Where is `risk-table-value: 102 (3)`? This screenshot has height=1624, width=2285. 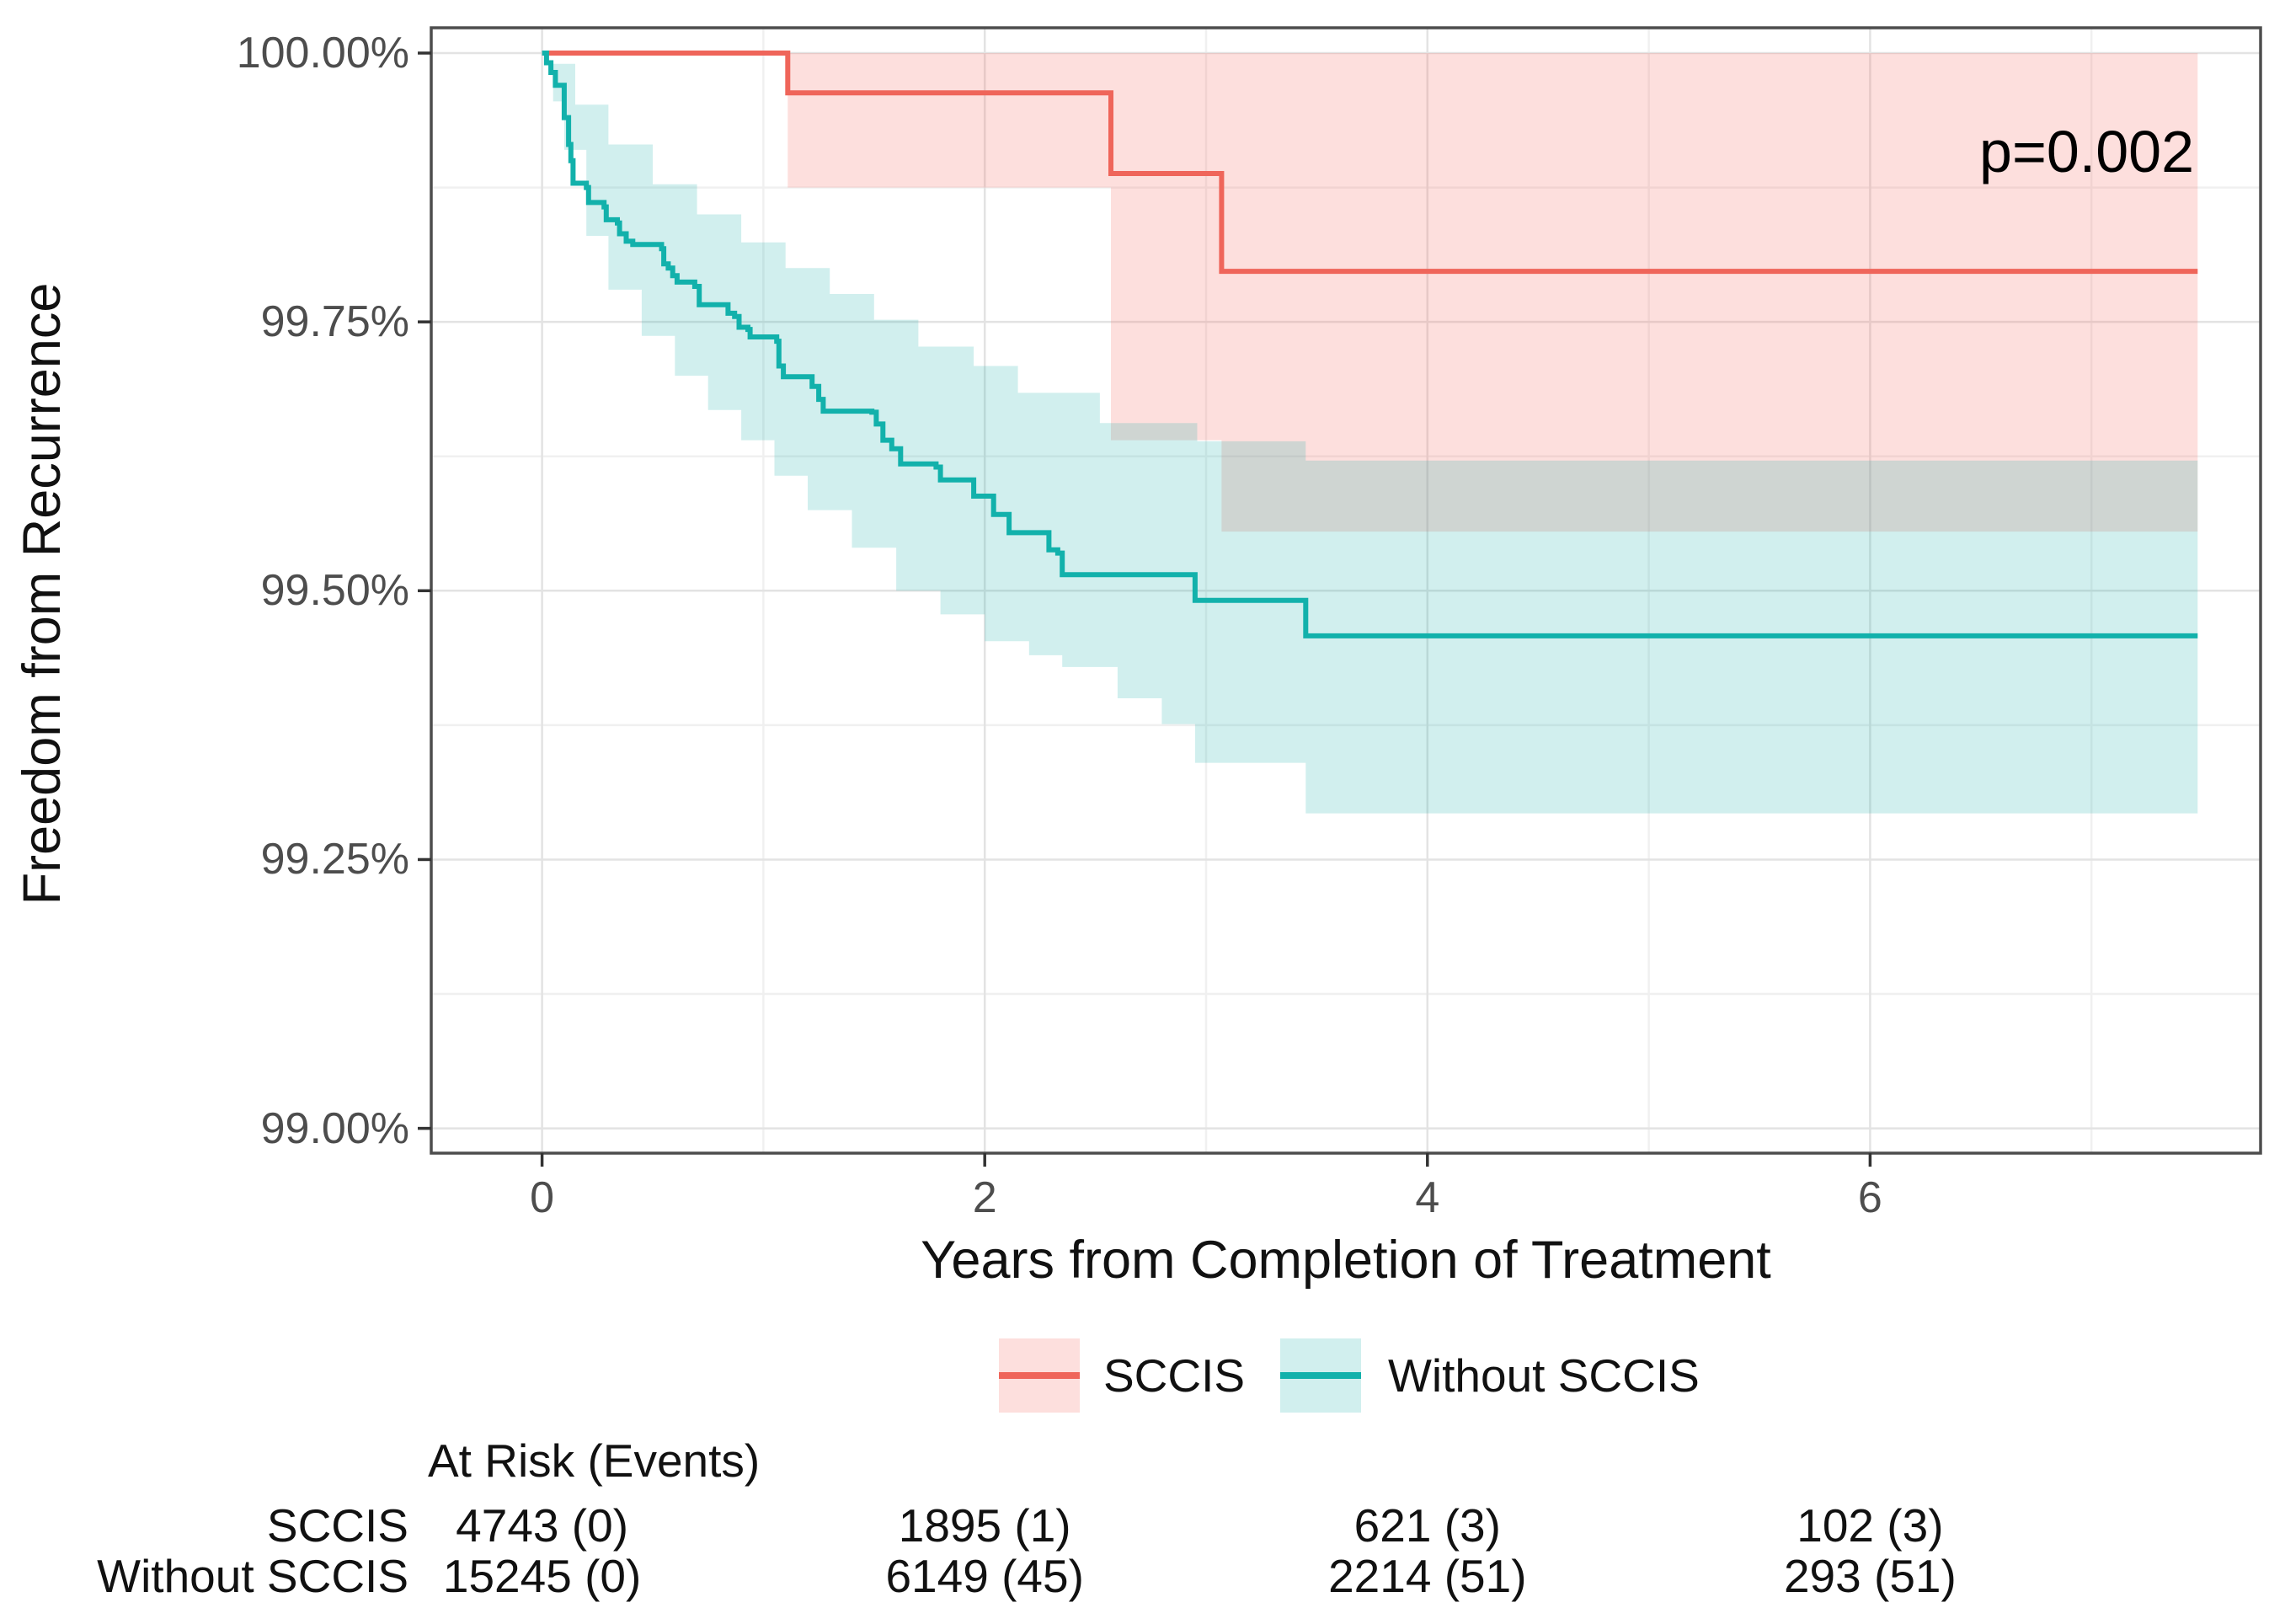 risk-table-value: 102 (3) is located at coordinates (1870, 1525).